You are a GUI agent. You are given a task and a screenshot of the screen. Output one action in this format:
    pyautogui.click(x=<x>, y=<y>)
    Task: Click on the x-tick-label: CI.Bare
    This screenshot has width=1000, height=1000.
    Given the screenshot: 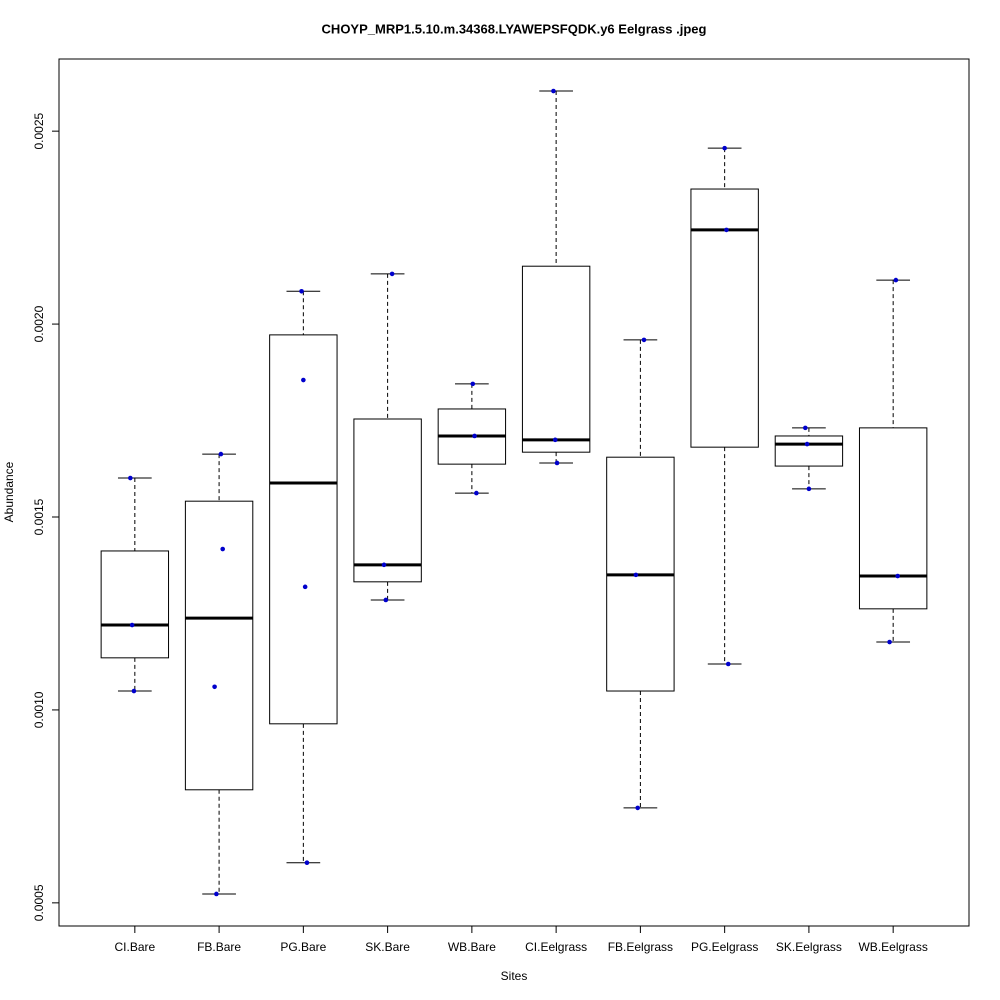 What is the action you would take?
    pyautogui.click(x=134, y=947)
    